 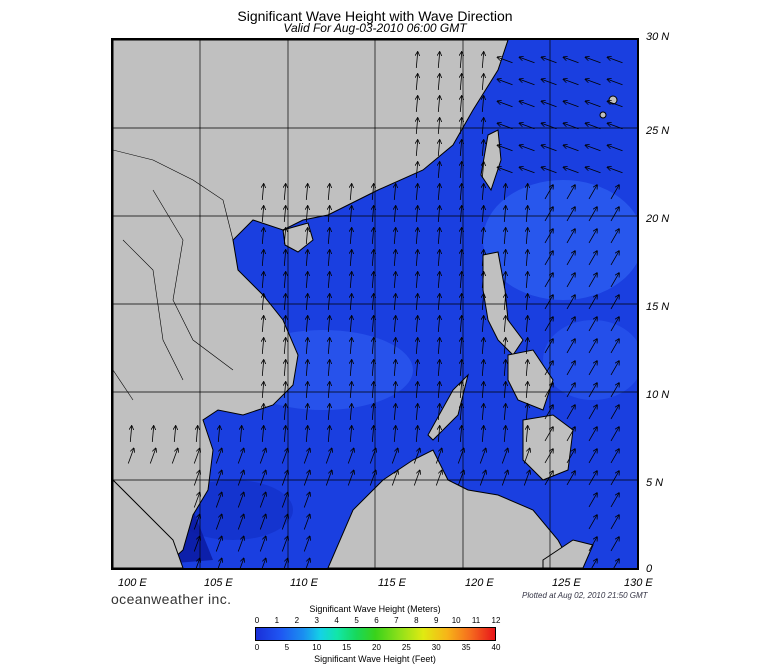 I want to click on fticks-tick: 10, so click(x=317, y=647).